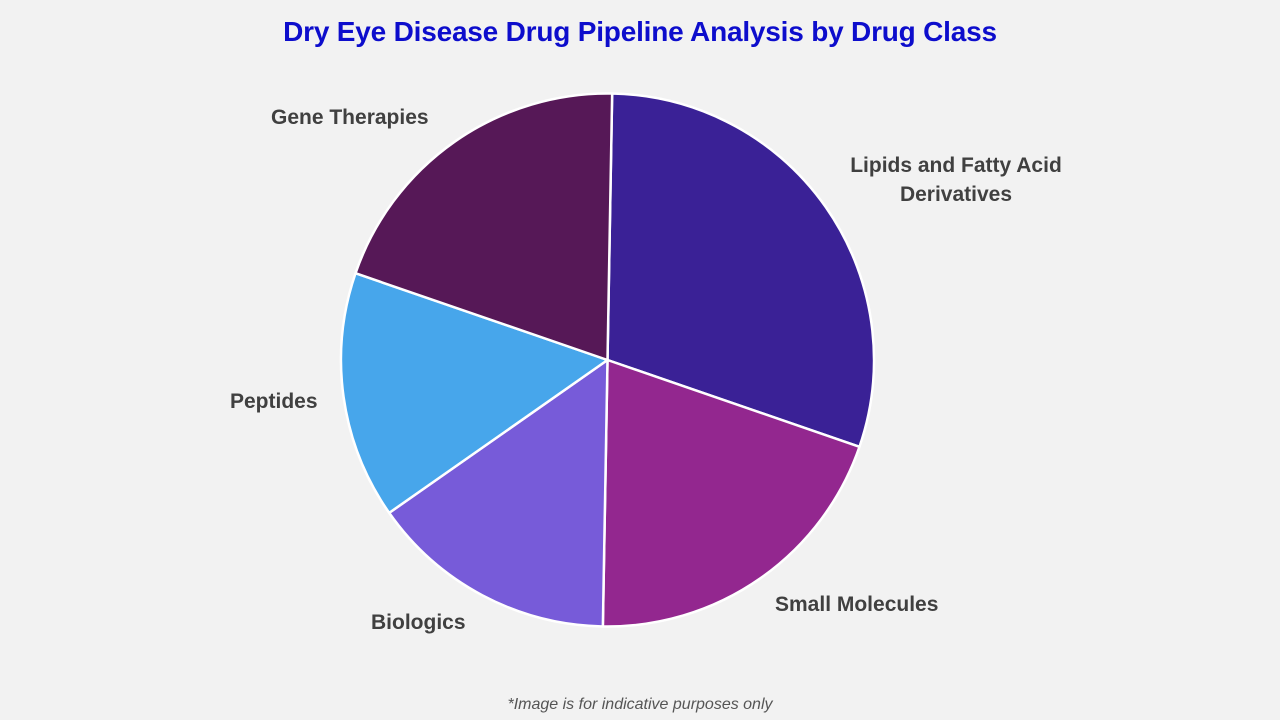  I want to click on label-lipids: Lipids and Fatty Acid Derivatives, so click(956, 180).